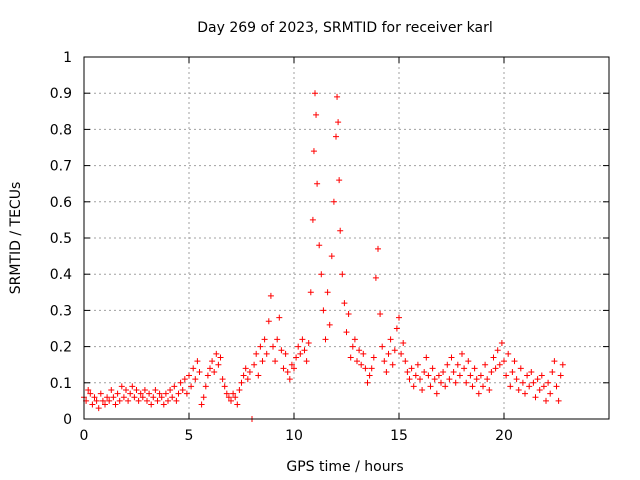  I want to click on y-tick-label: 0.9, so click(61, 94).